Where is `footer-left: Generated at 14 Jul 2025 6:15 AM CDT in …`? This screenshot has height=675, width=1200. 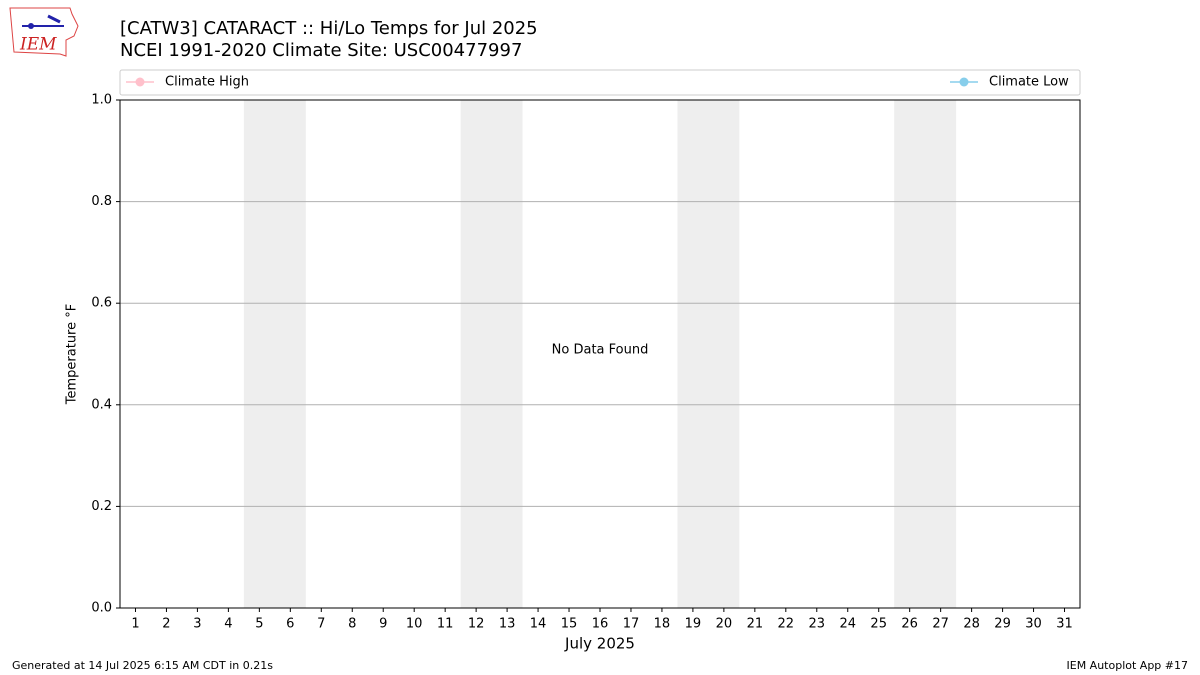
footer-left: Generated at 14 Jul 2025 6:15 AM CDT in … is located at coordinates (142, 665).